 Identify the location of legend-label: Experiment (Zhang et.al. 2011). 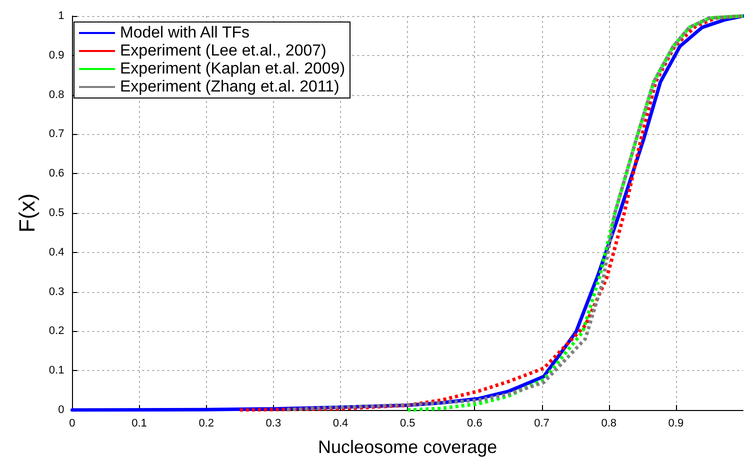
(230, 87).